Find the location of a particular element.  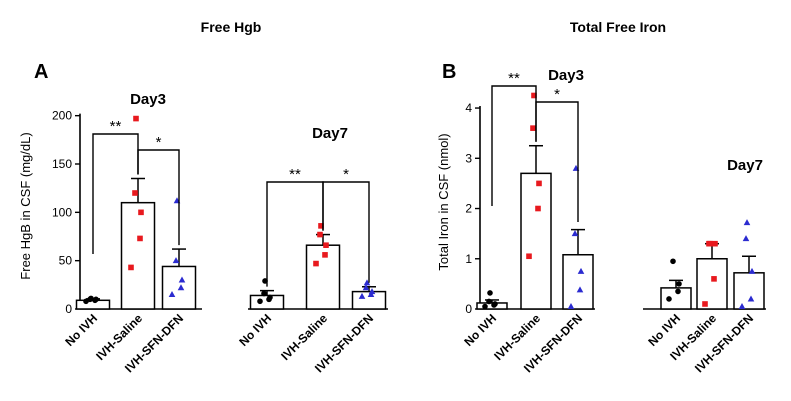

chart-title: Total Free Iron is located at coordinates (618, 27).